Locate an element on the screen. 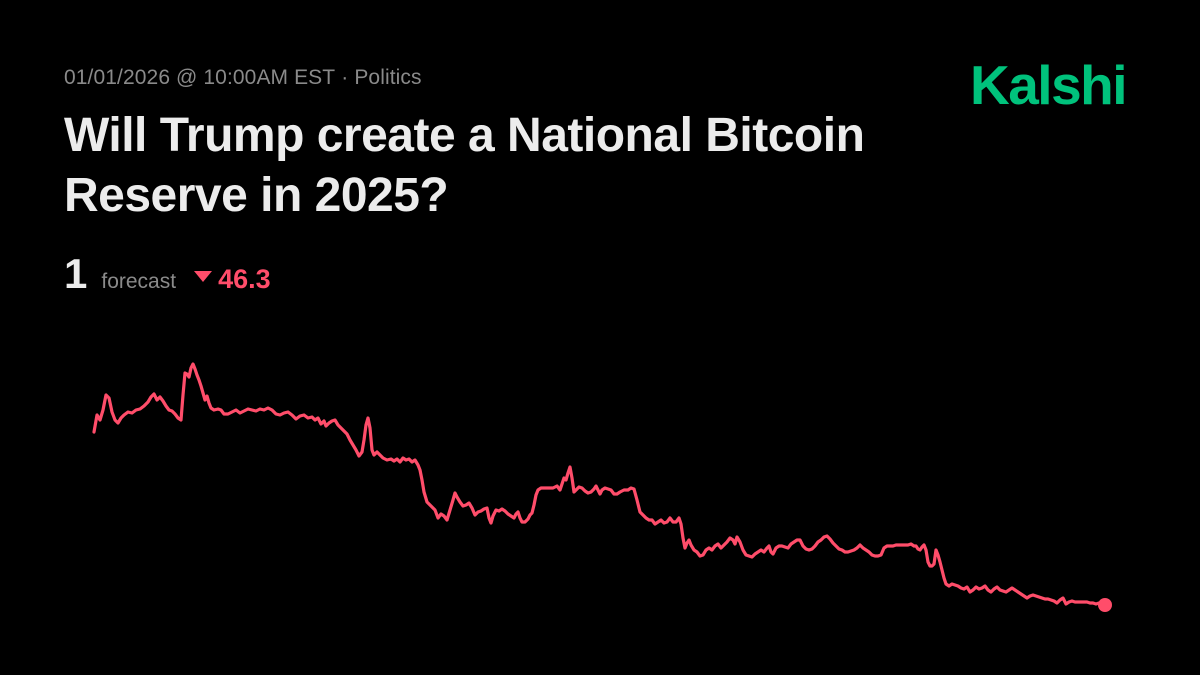  market-date: 01/01/2026 @ 10:00AM EST is located at coordinates (200, 77).